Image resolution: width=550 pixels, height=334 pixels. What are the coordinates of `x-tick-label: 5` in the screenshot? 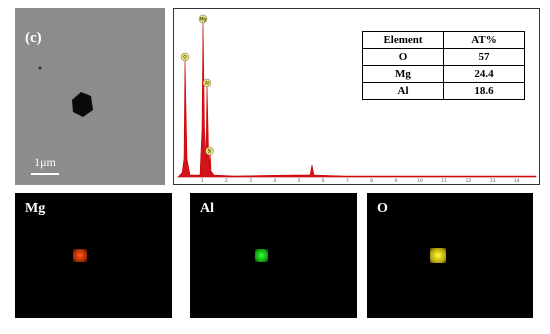 It's located at (299, 181).